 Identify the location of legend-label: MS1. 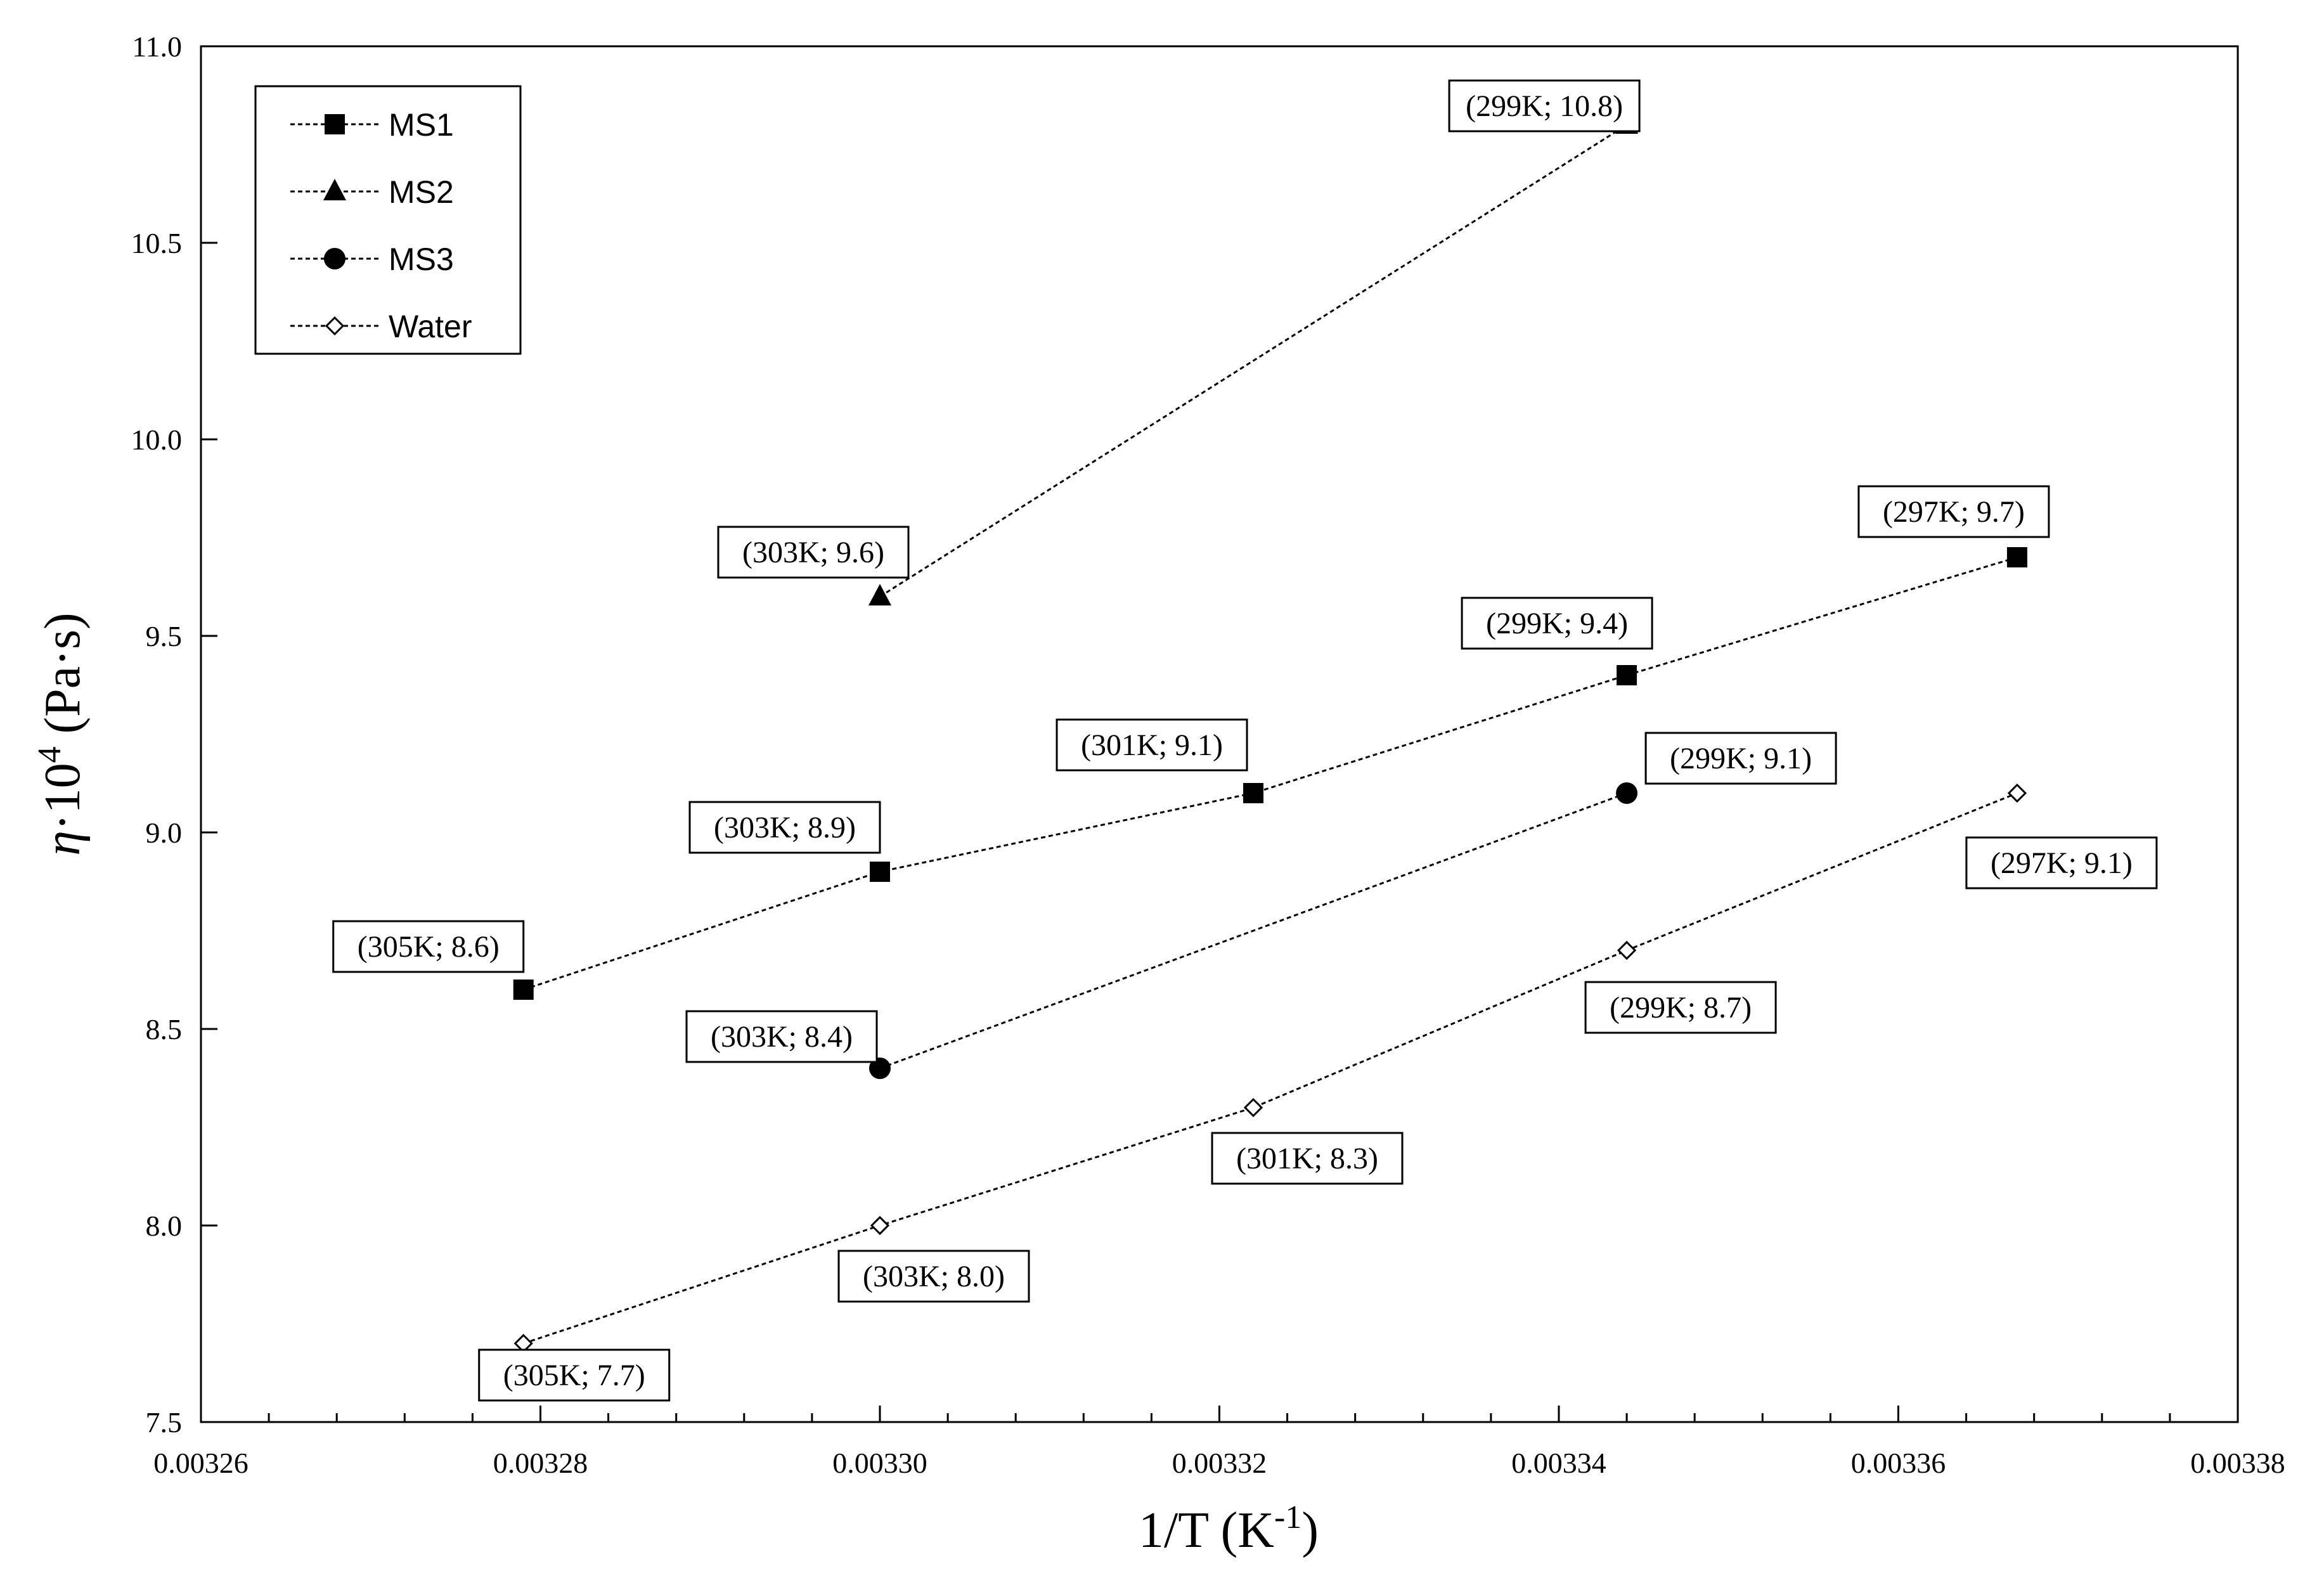
(422, 125).